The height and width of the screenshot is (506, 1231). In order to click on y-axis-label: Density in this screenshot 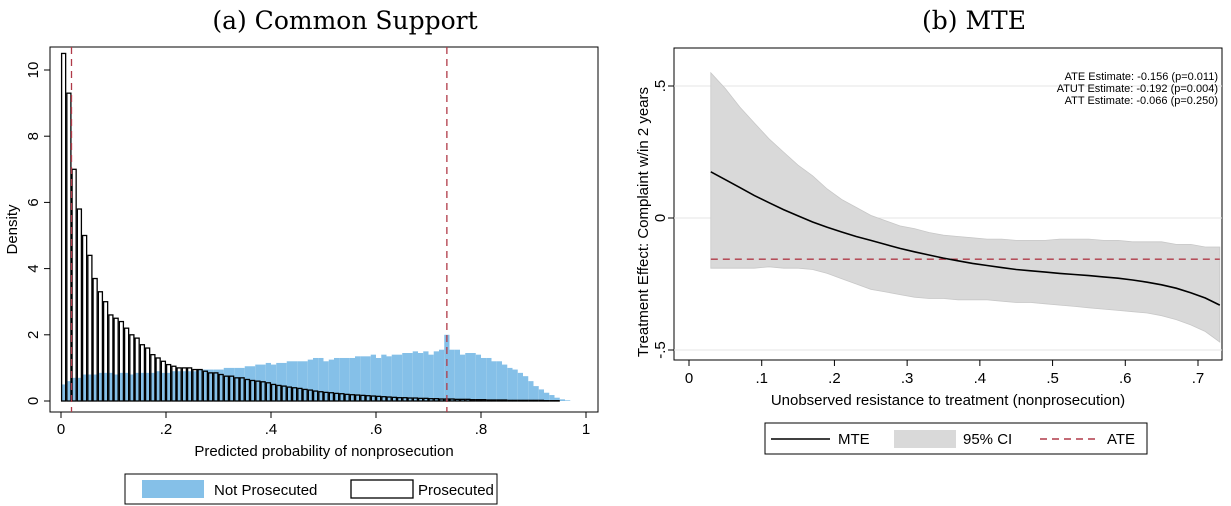, I will do `click(12, 229)`.